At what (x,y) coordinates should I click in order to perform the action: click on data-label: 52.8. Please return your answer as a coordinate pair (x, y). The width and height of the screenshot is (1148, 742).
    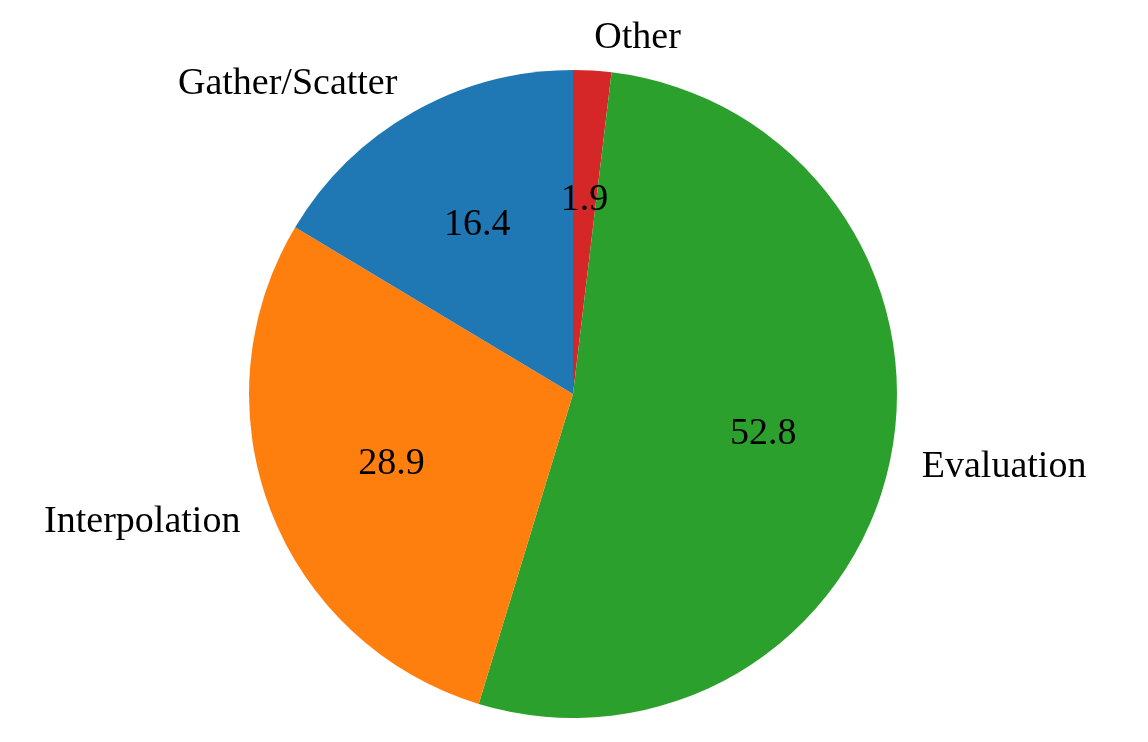
    Looking at the image, I should click on (763, 431).